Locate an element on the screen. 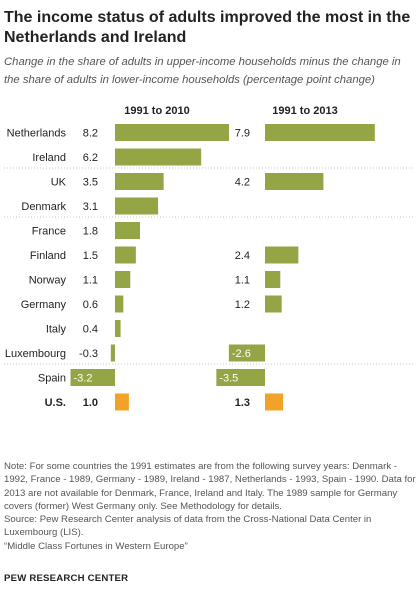  data-label: 3.5 is located at coordinates (90, 183).